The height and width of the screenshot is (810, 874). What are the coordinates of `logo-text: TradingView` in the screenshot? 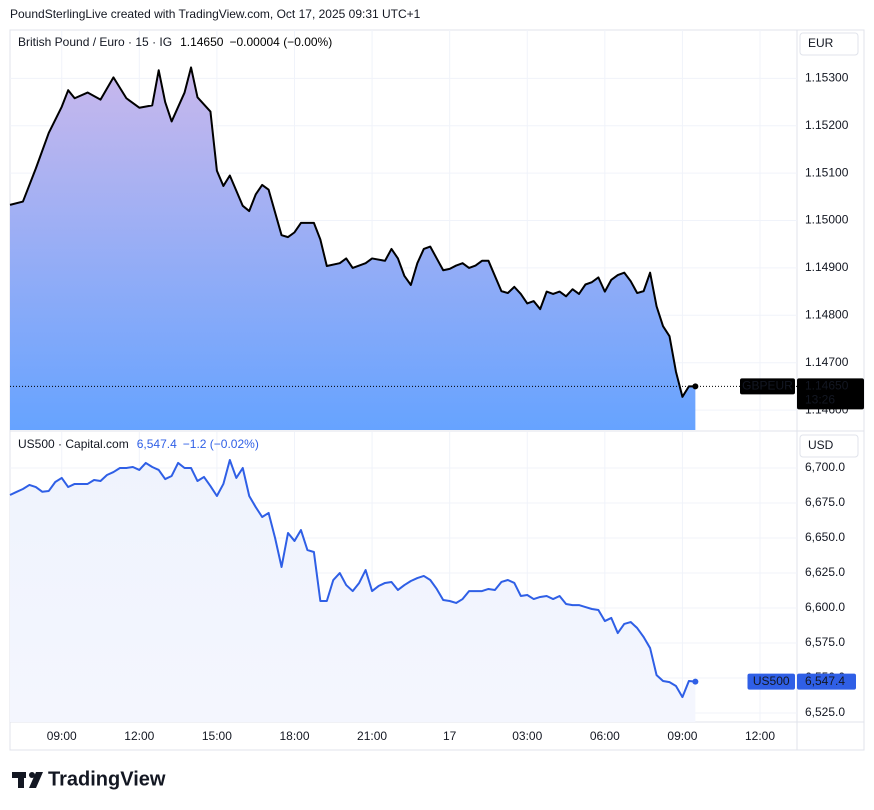 It's located at (107, 779).